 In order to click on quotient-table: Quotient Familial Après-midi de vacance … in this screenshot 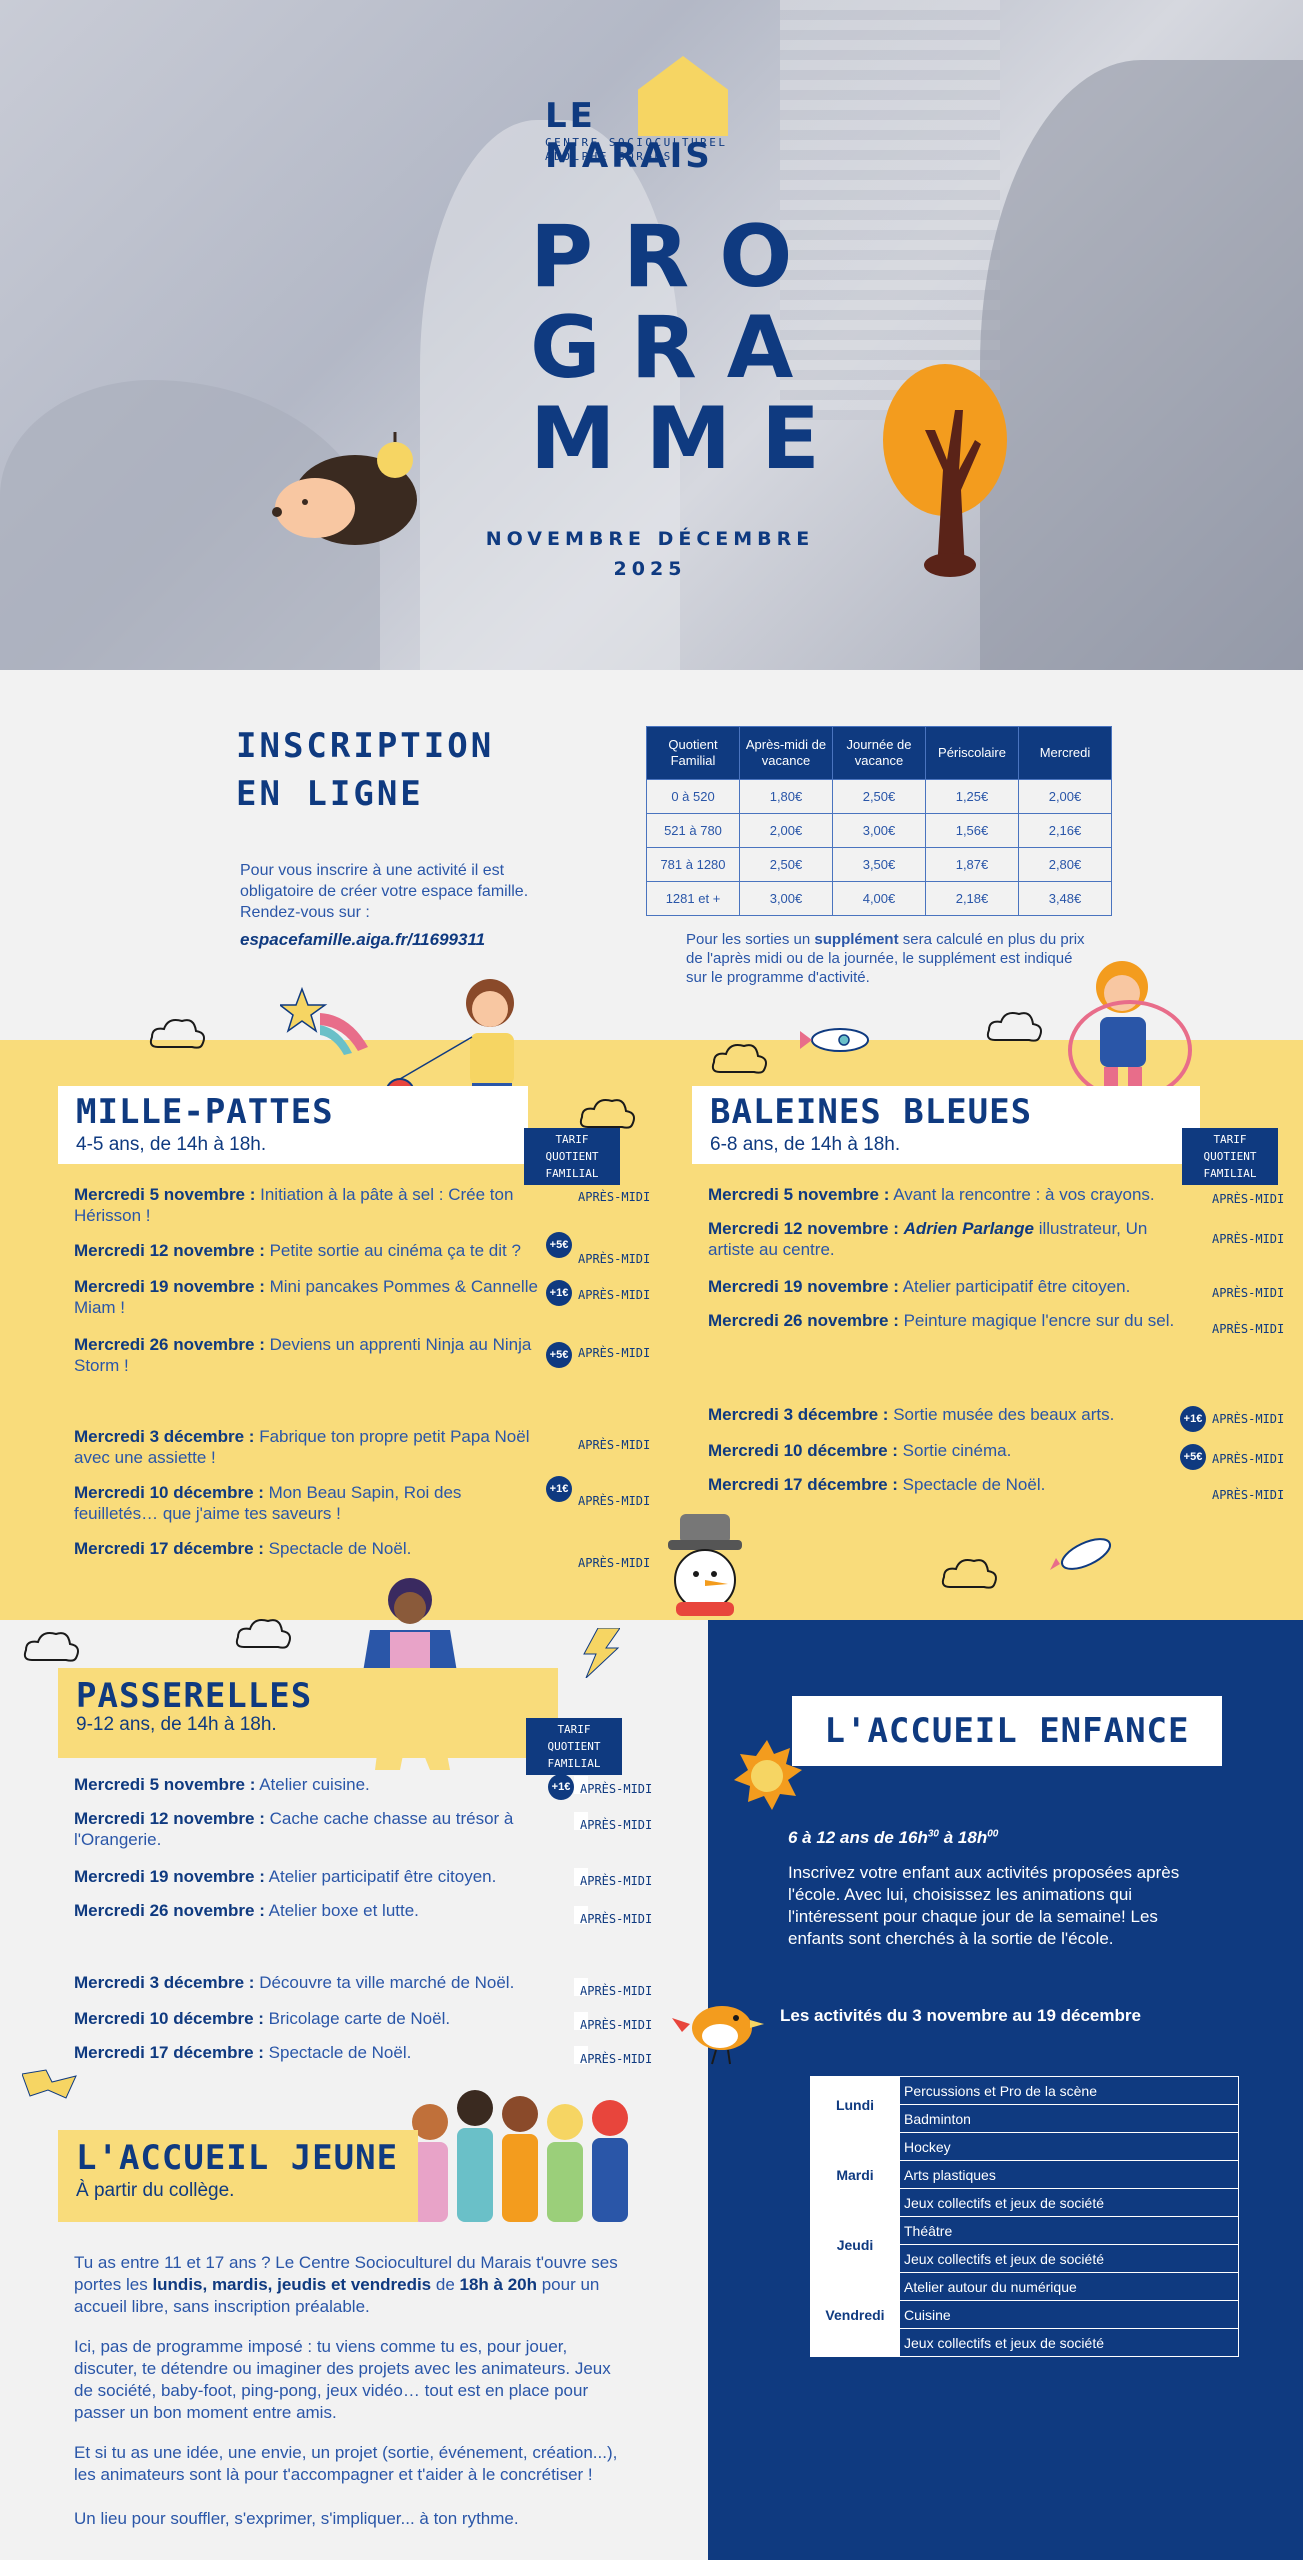, I will do `click(879, 821)`.